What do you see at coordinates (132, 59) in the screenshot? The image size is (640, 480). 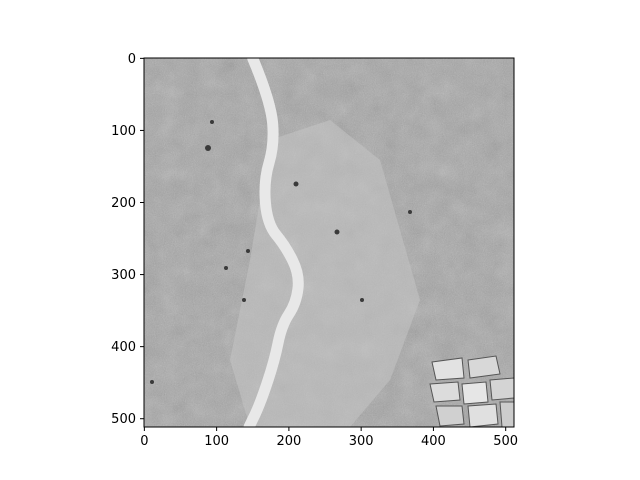 I see `y-tick-label: 0` at bounding box center [132, 59].